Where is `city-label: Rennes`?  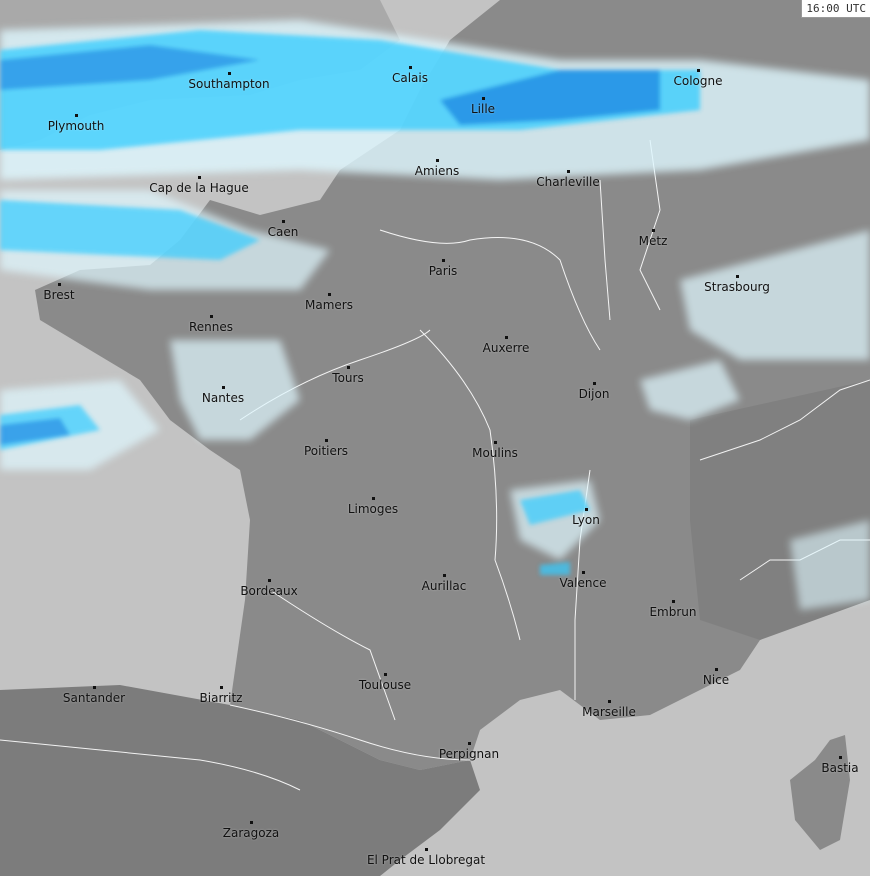 city-label: Rennes is located at coordinates (211, 327).